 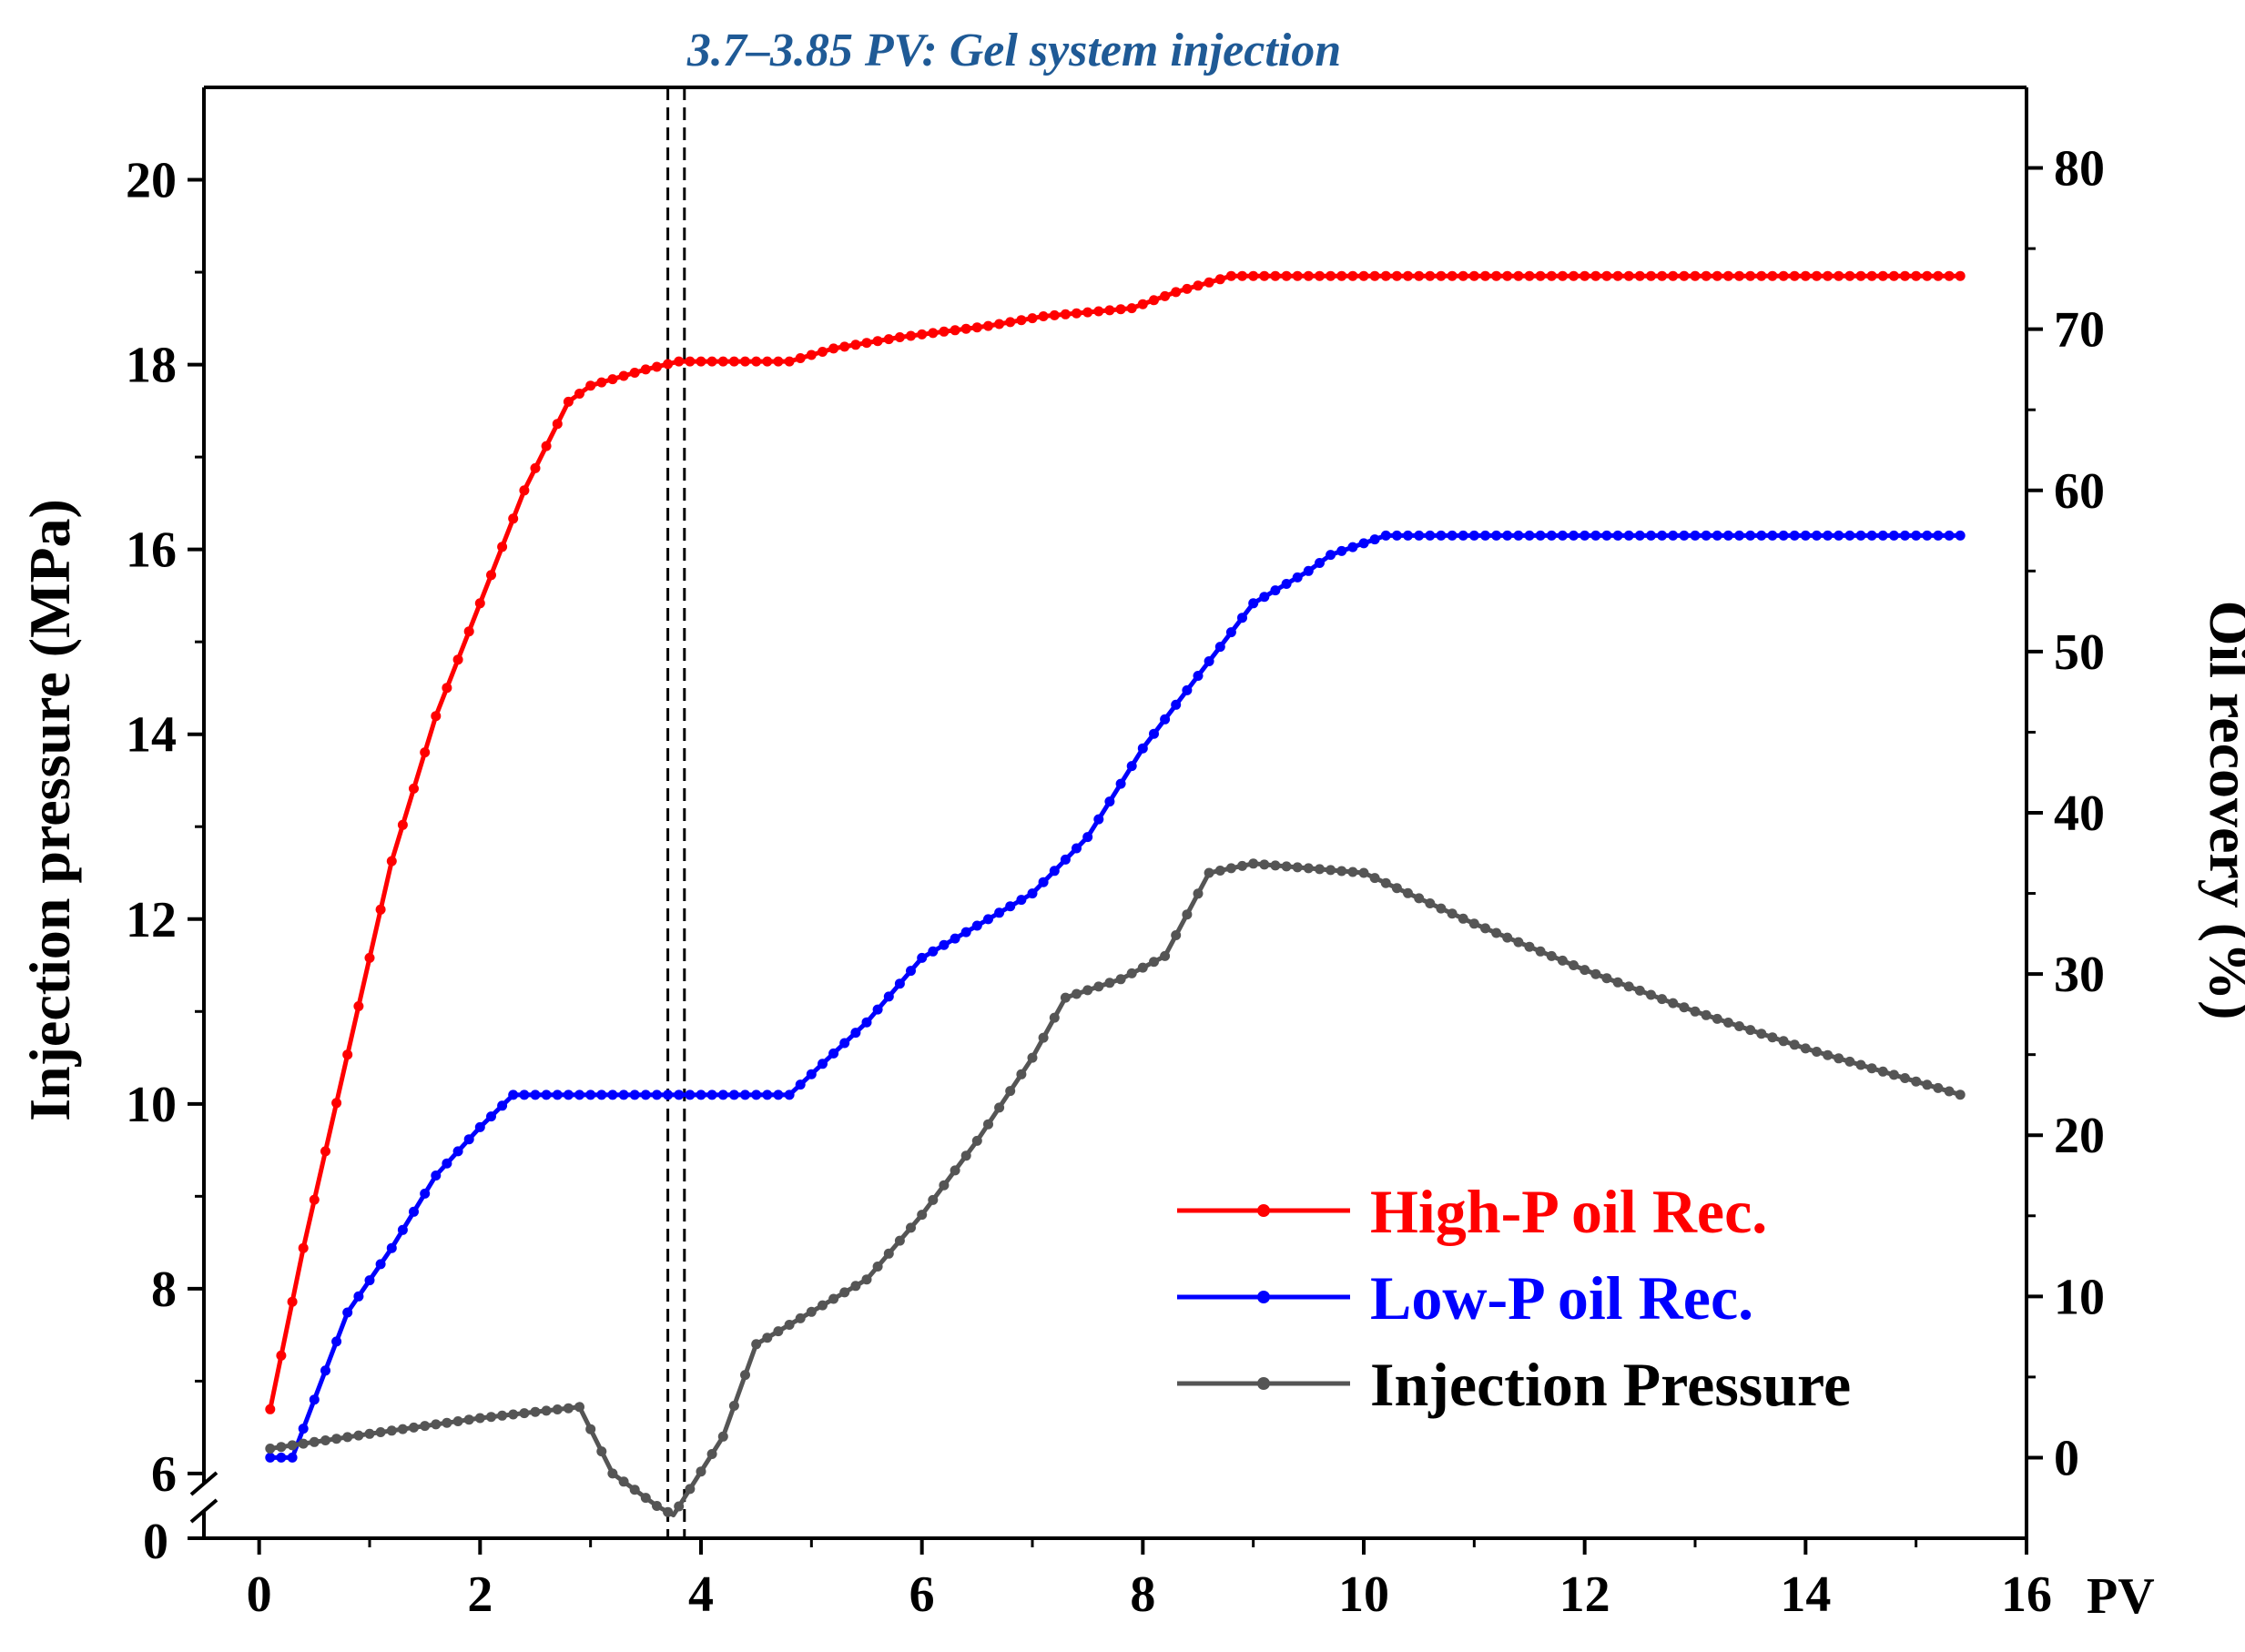 I want to click on x-tick-label: 4, so click(x=701, y=1595).